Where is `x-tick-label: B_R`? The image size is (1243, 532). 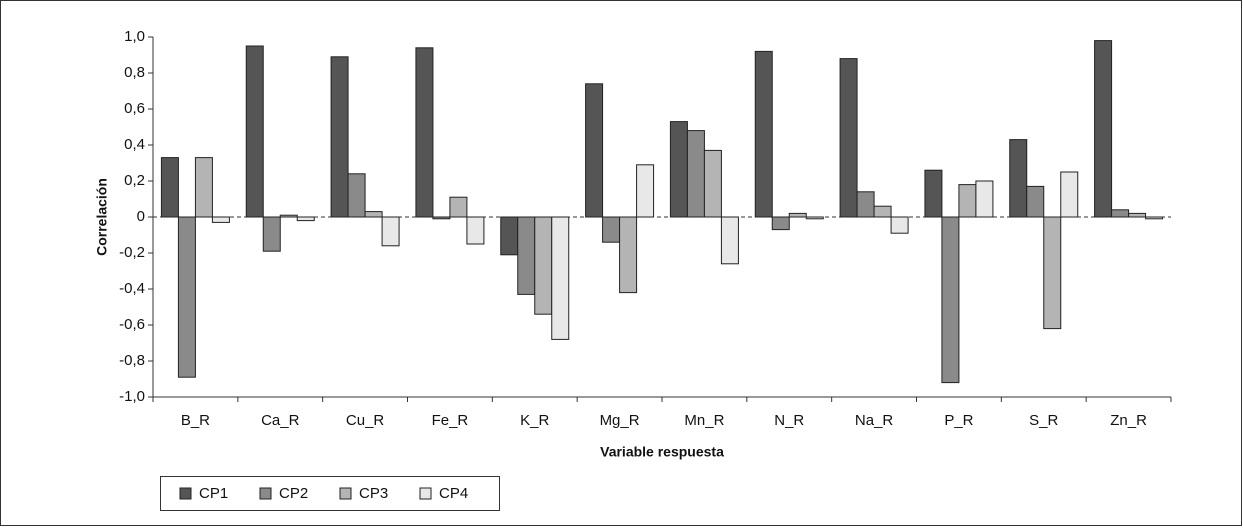
x-tick-label: B_R is located at coordinates (195, 420).